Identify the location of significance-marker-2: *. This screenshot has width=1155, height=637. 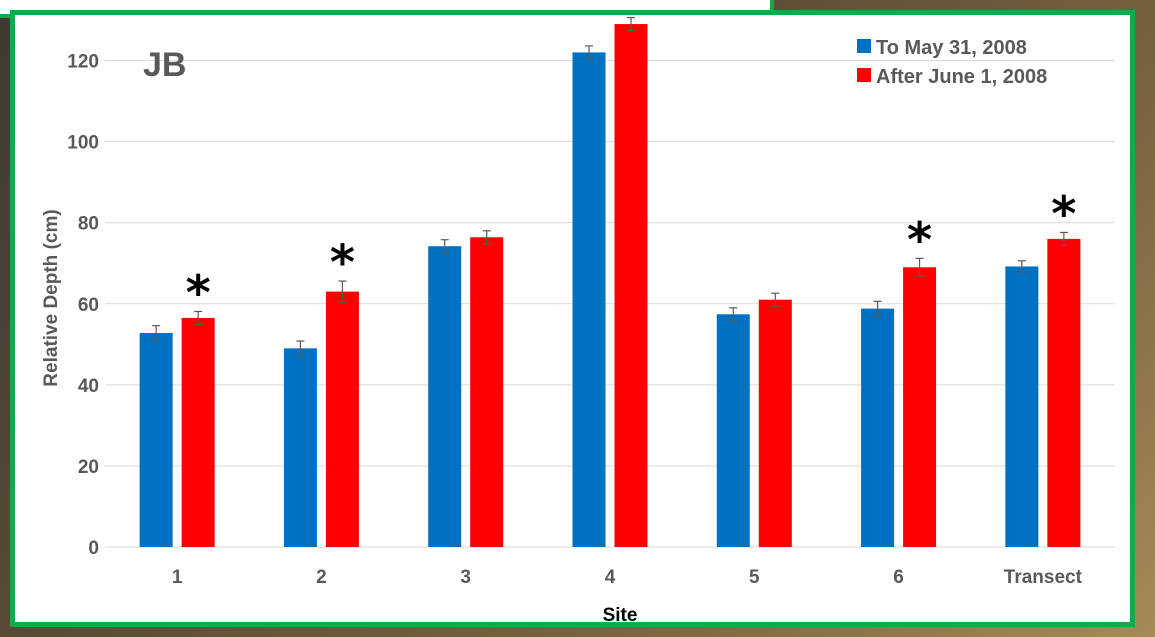
(342, 263).